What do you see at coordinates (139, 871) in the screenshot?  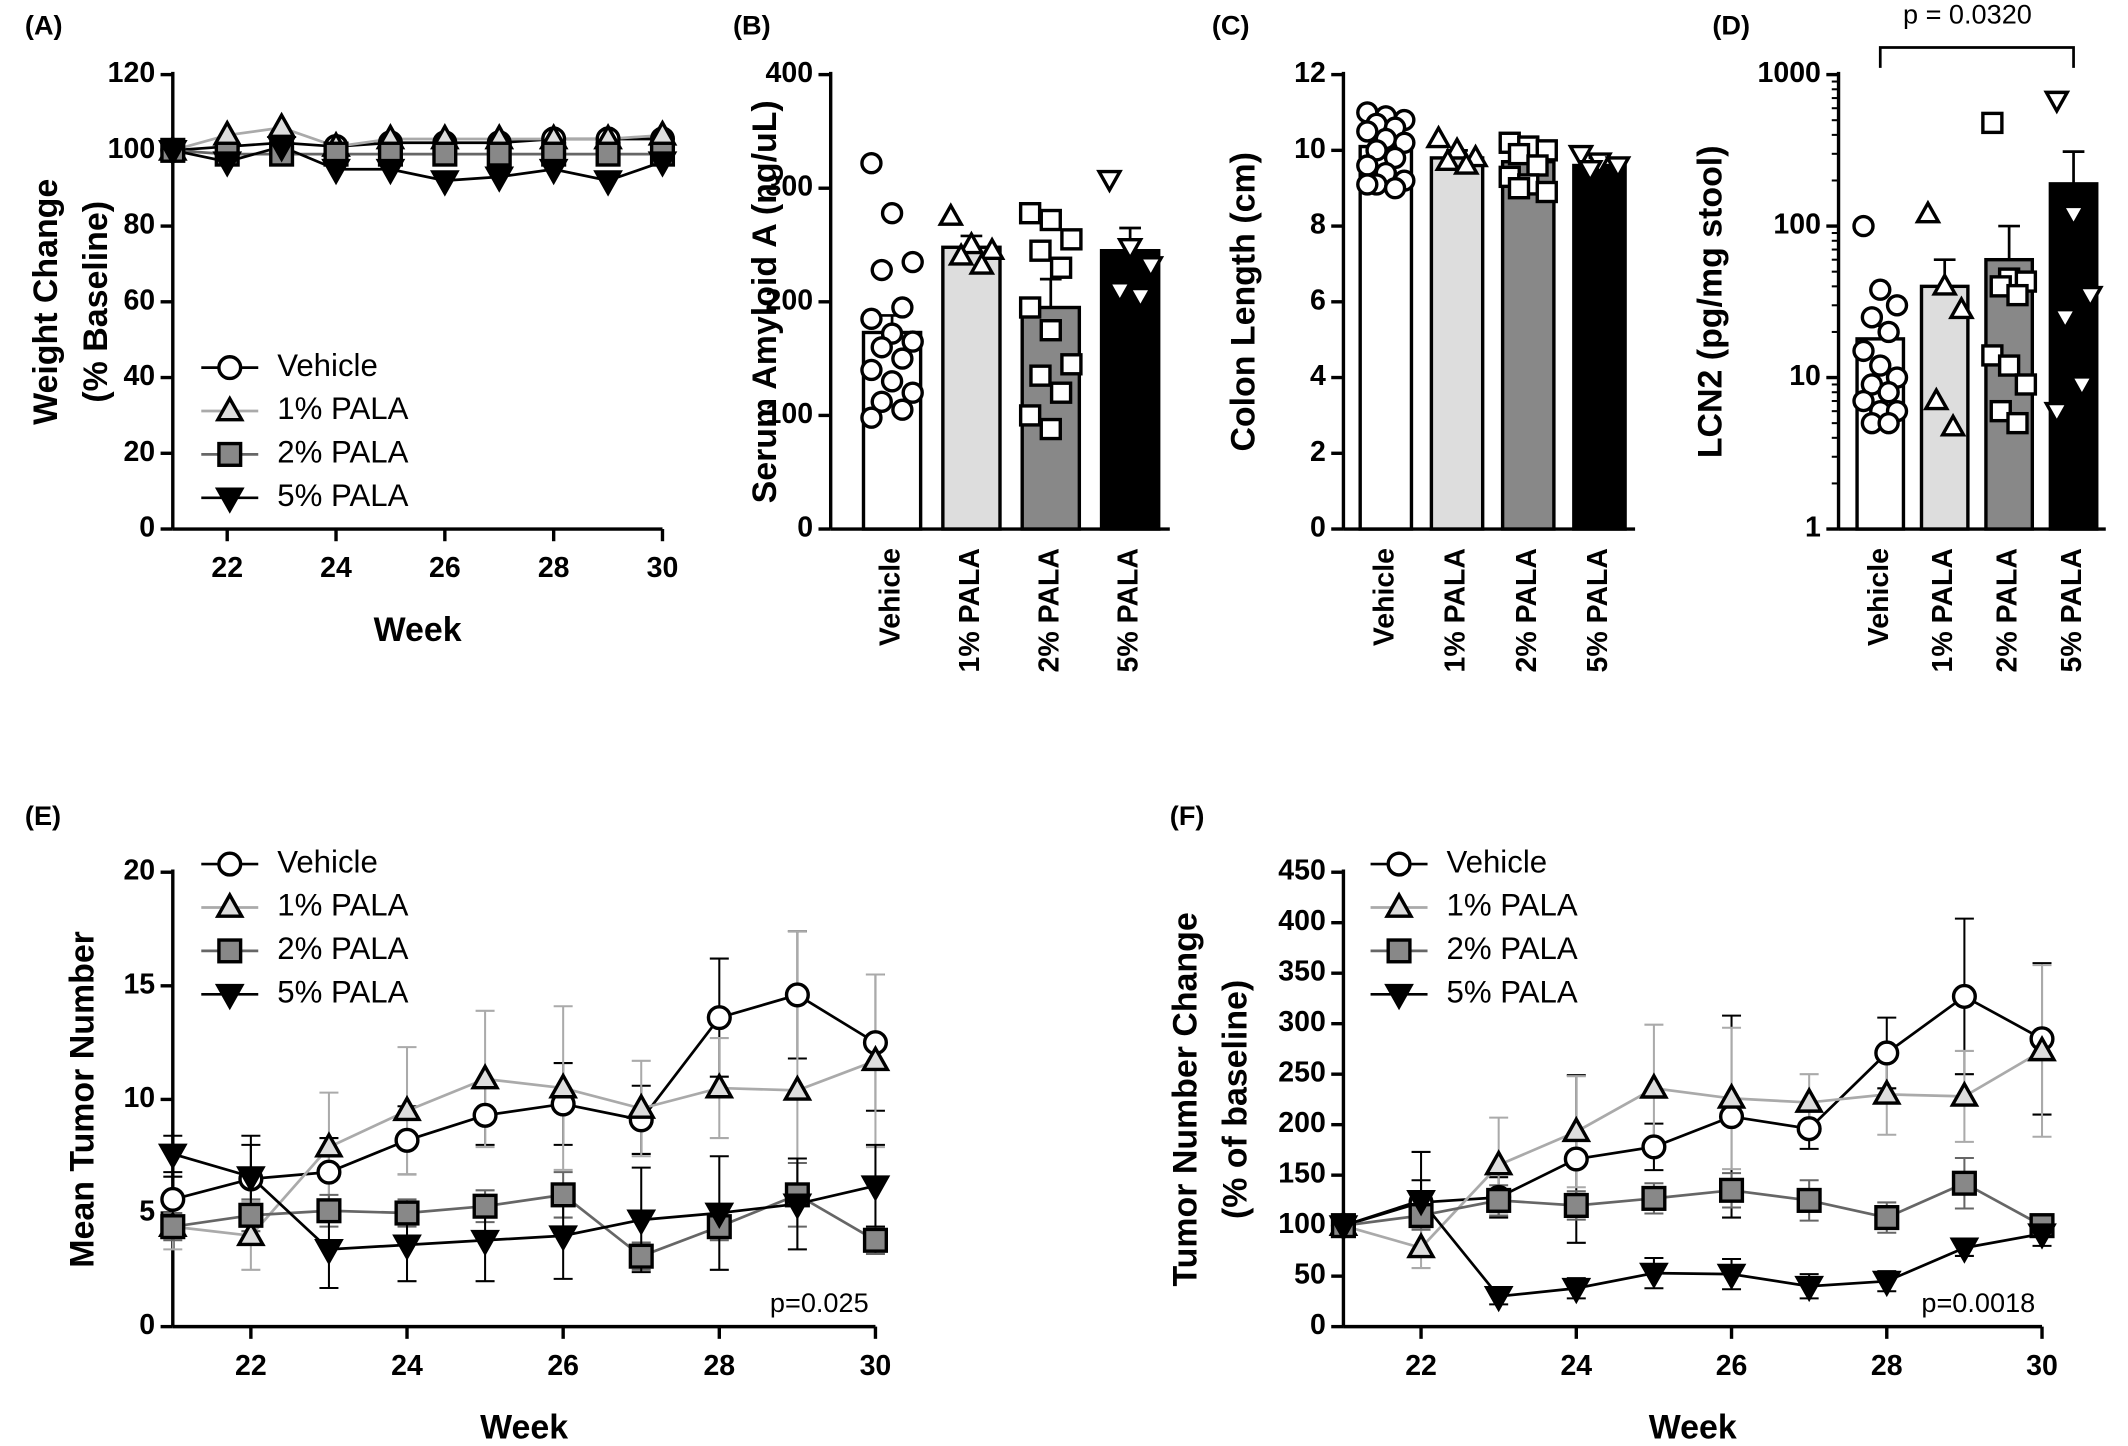 I see `y-tick-label: 20` at bounding box center [139, 871].